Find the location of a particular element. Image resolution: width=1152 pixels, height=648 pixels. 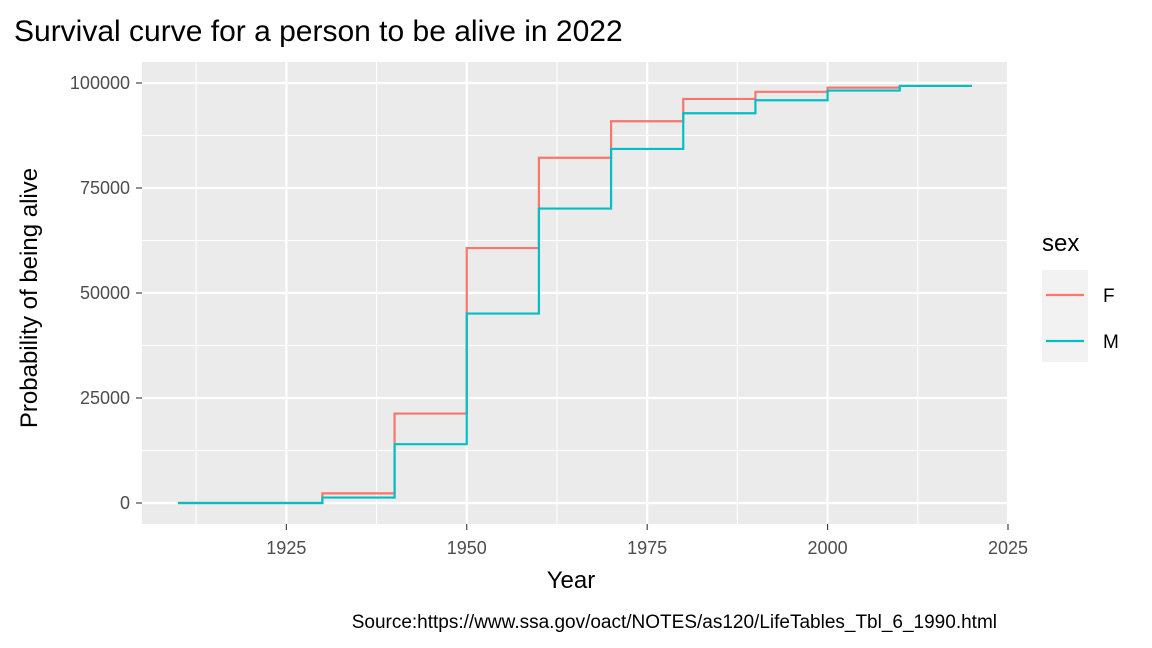

x-axis-title: Year is located at coordinates (571, 580).